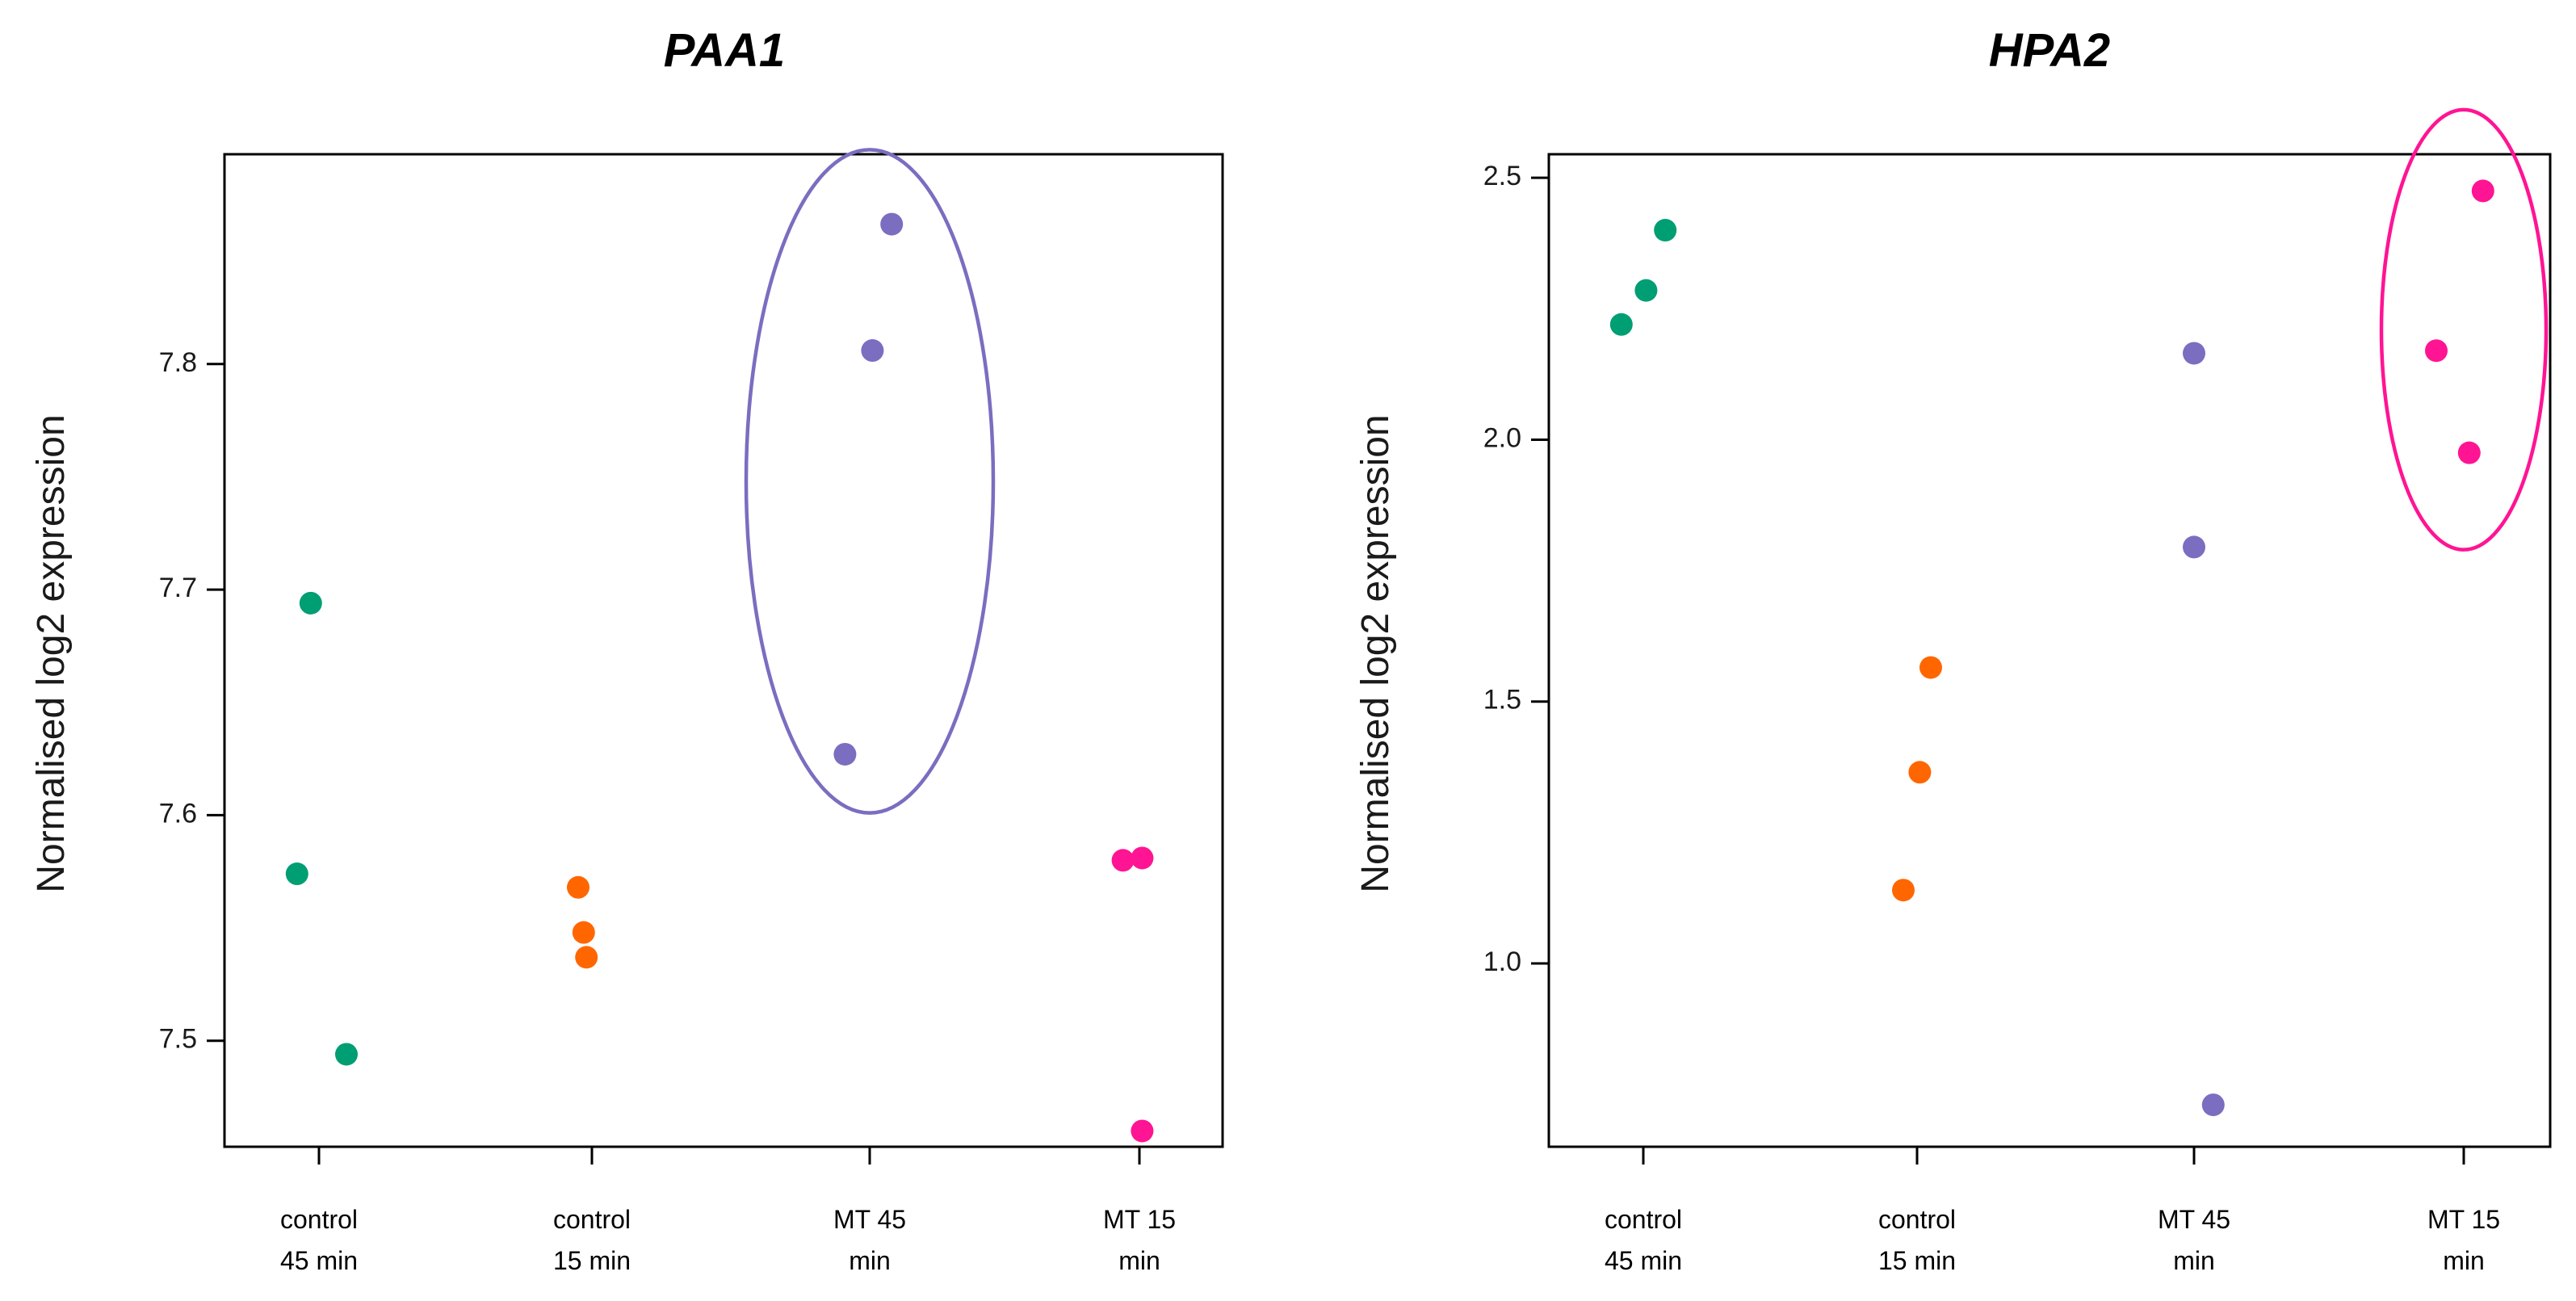 Image resolution: width=2576 pixels, height=1301 pixels. I want to click on y-tick-label: 1.5, so click(1502, 700).